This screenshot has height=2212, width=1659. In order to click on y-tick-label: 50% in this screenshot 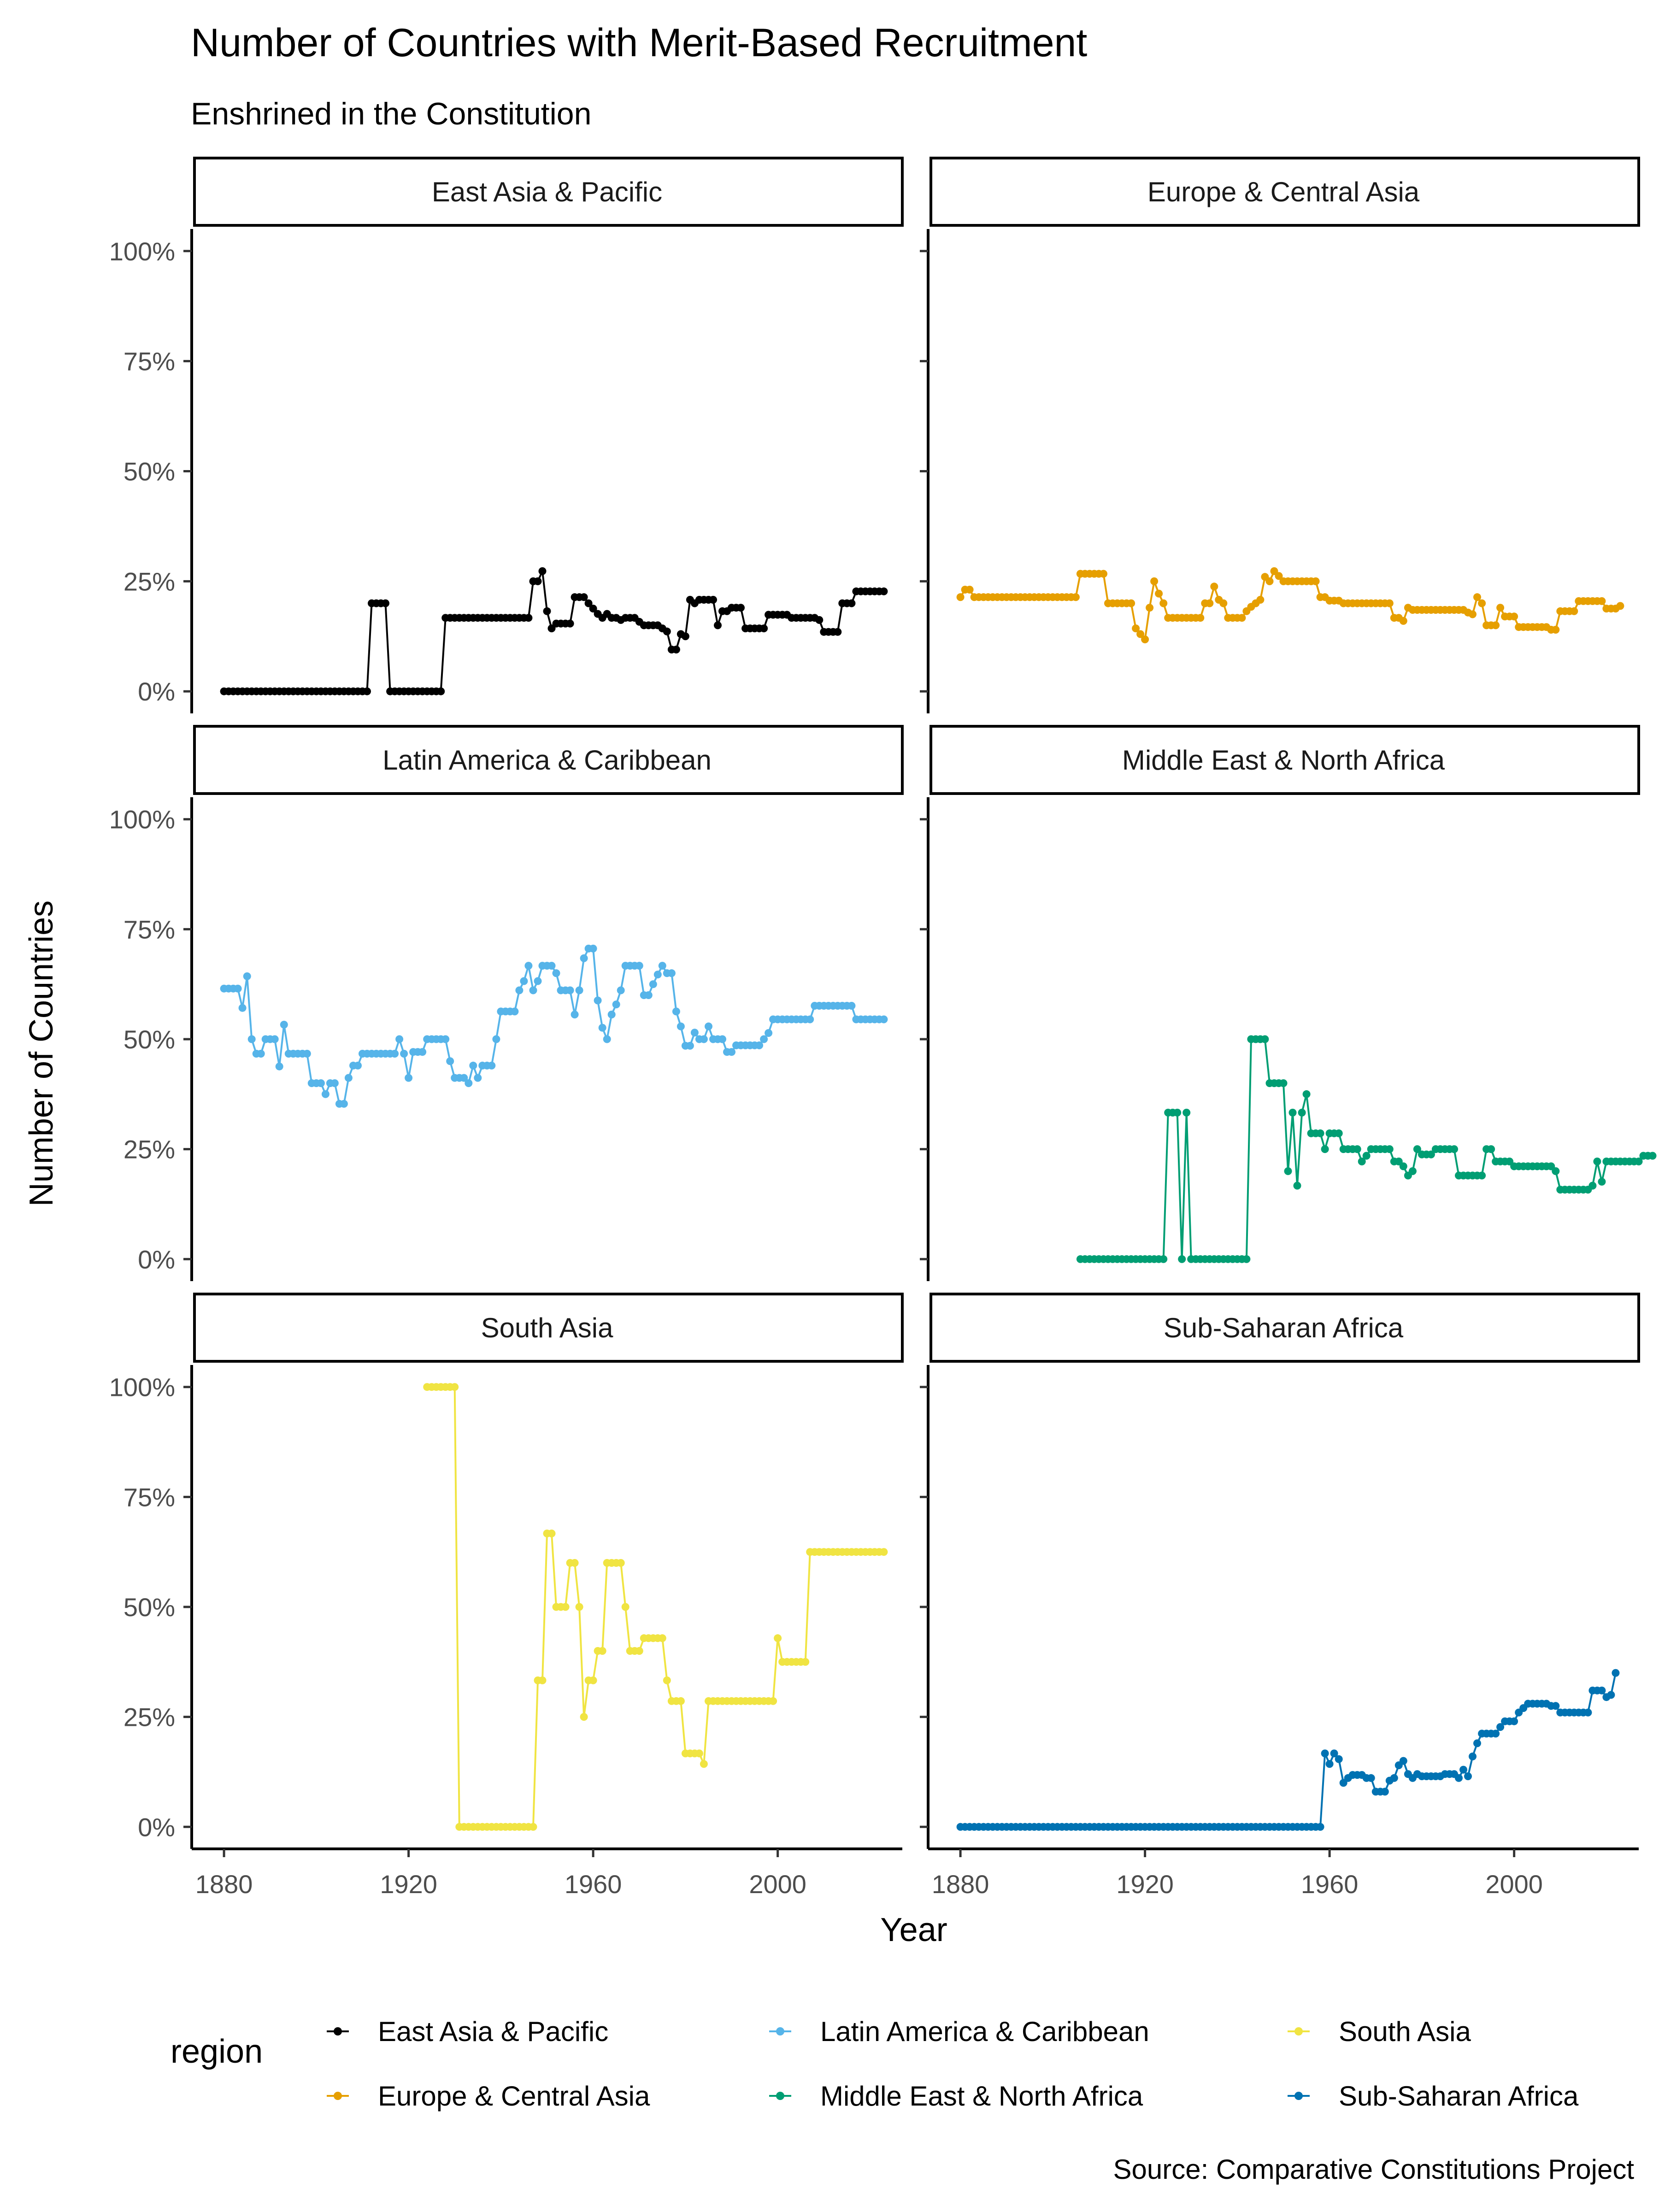, I will do `click(149, 1607)`.